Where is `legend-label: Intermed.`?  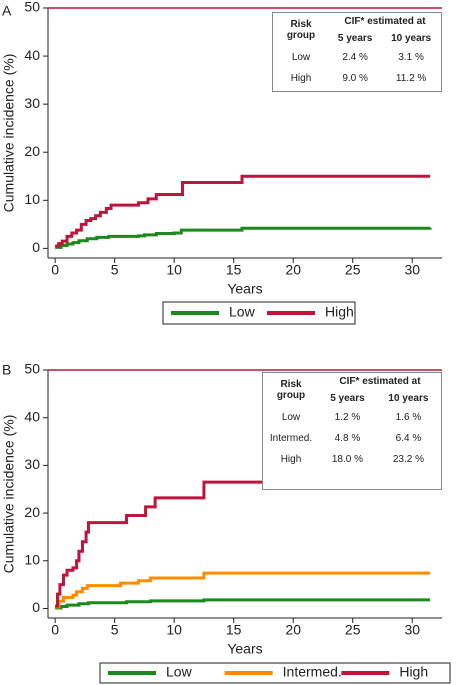
legend-label: Intermed. is located at coordinates (312, 672).